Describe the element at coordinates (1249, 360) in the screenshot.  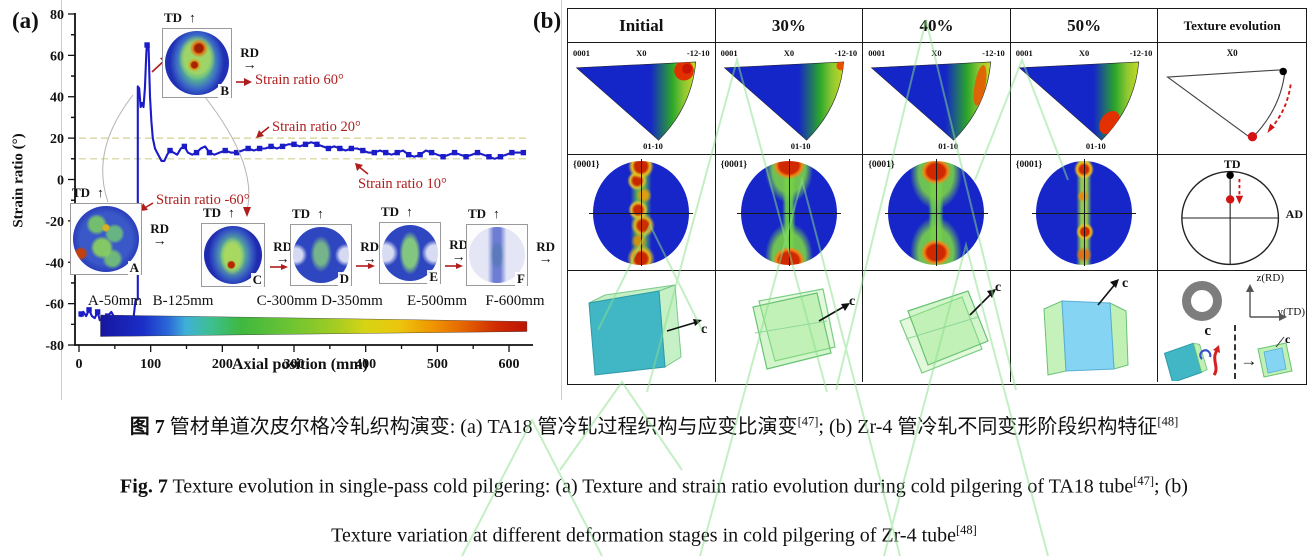
I see `transition-arrow-icon: →` at that location.